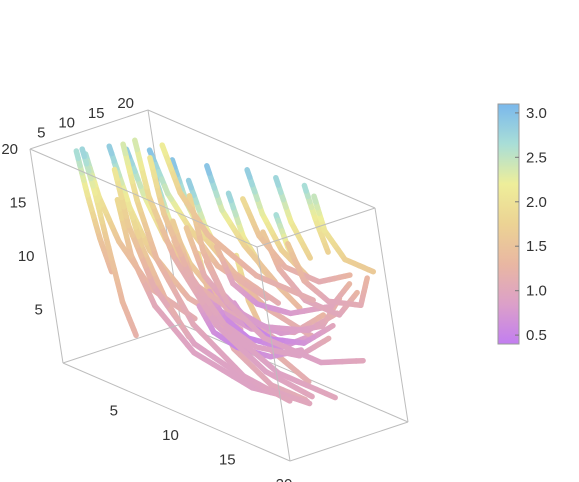 The height and width of the screenshot is (482, 579). Describe the element at coordinates (200, 308) in the screenshot. I see `streamline-29-segment` at that location.